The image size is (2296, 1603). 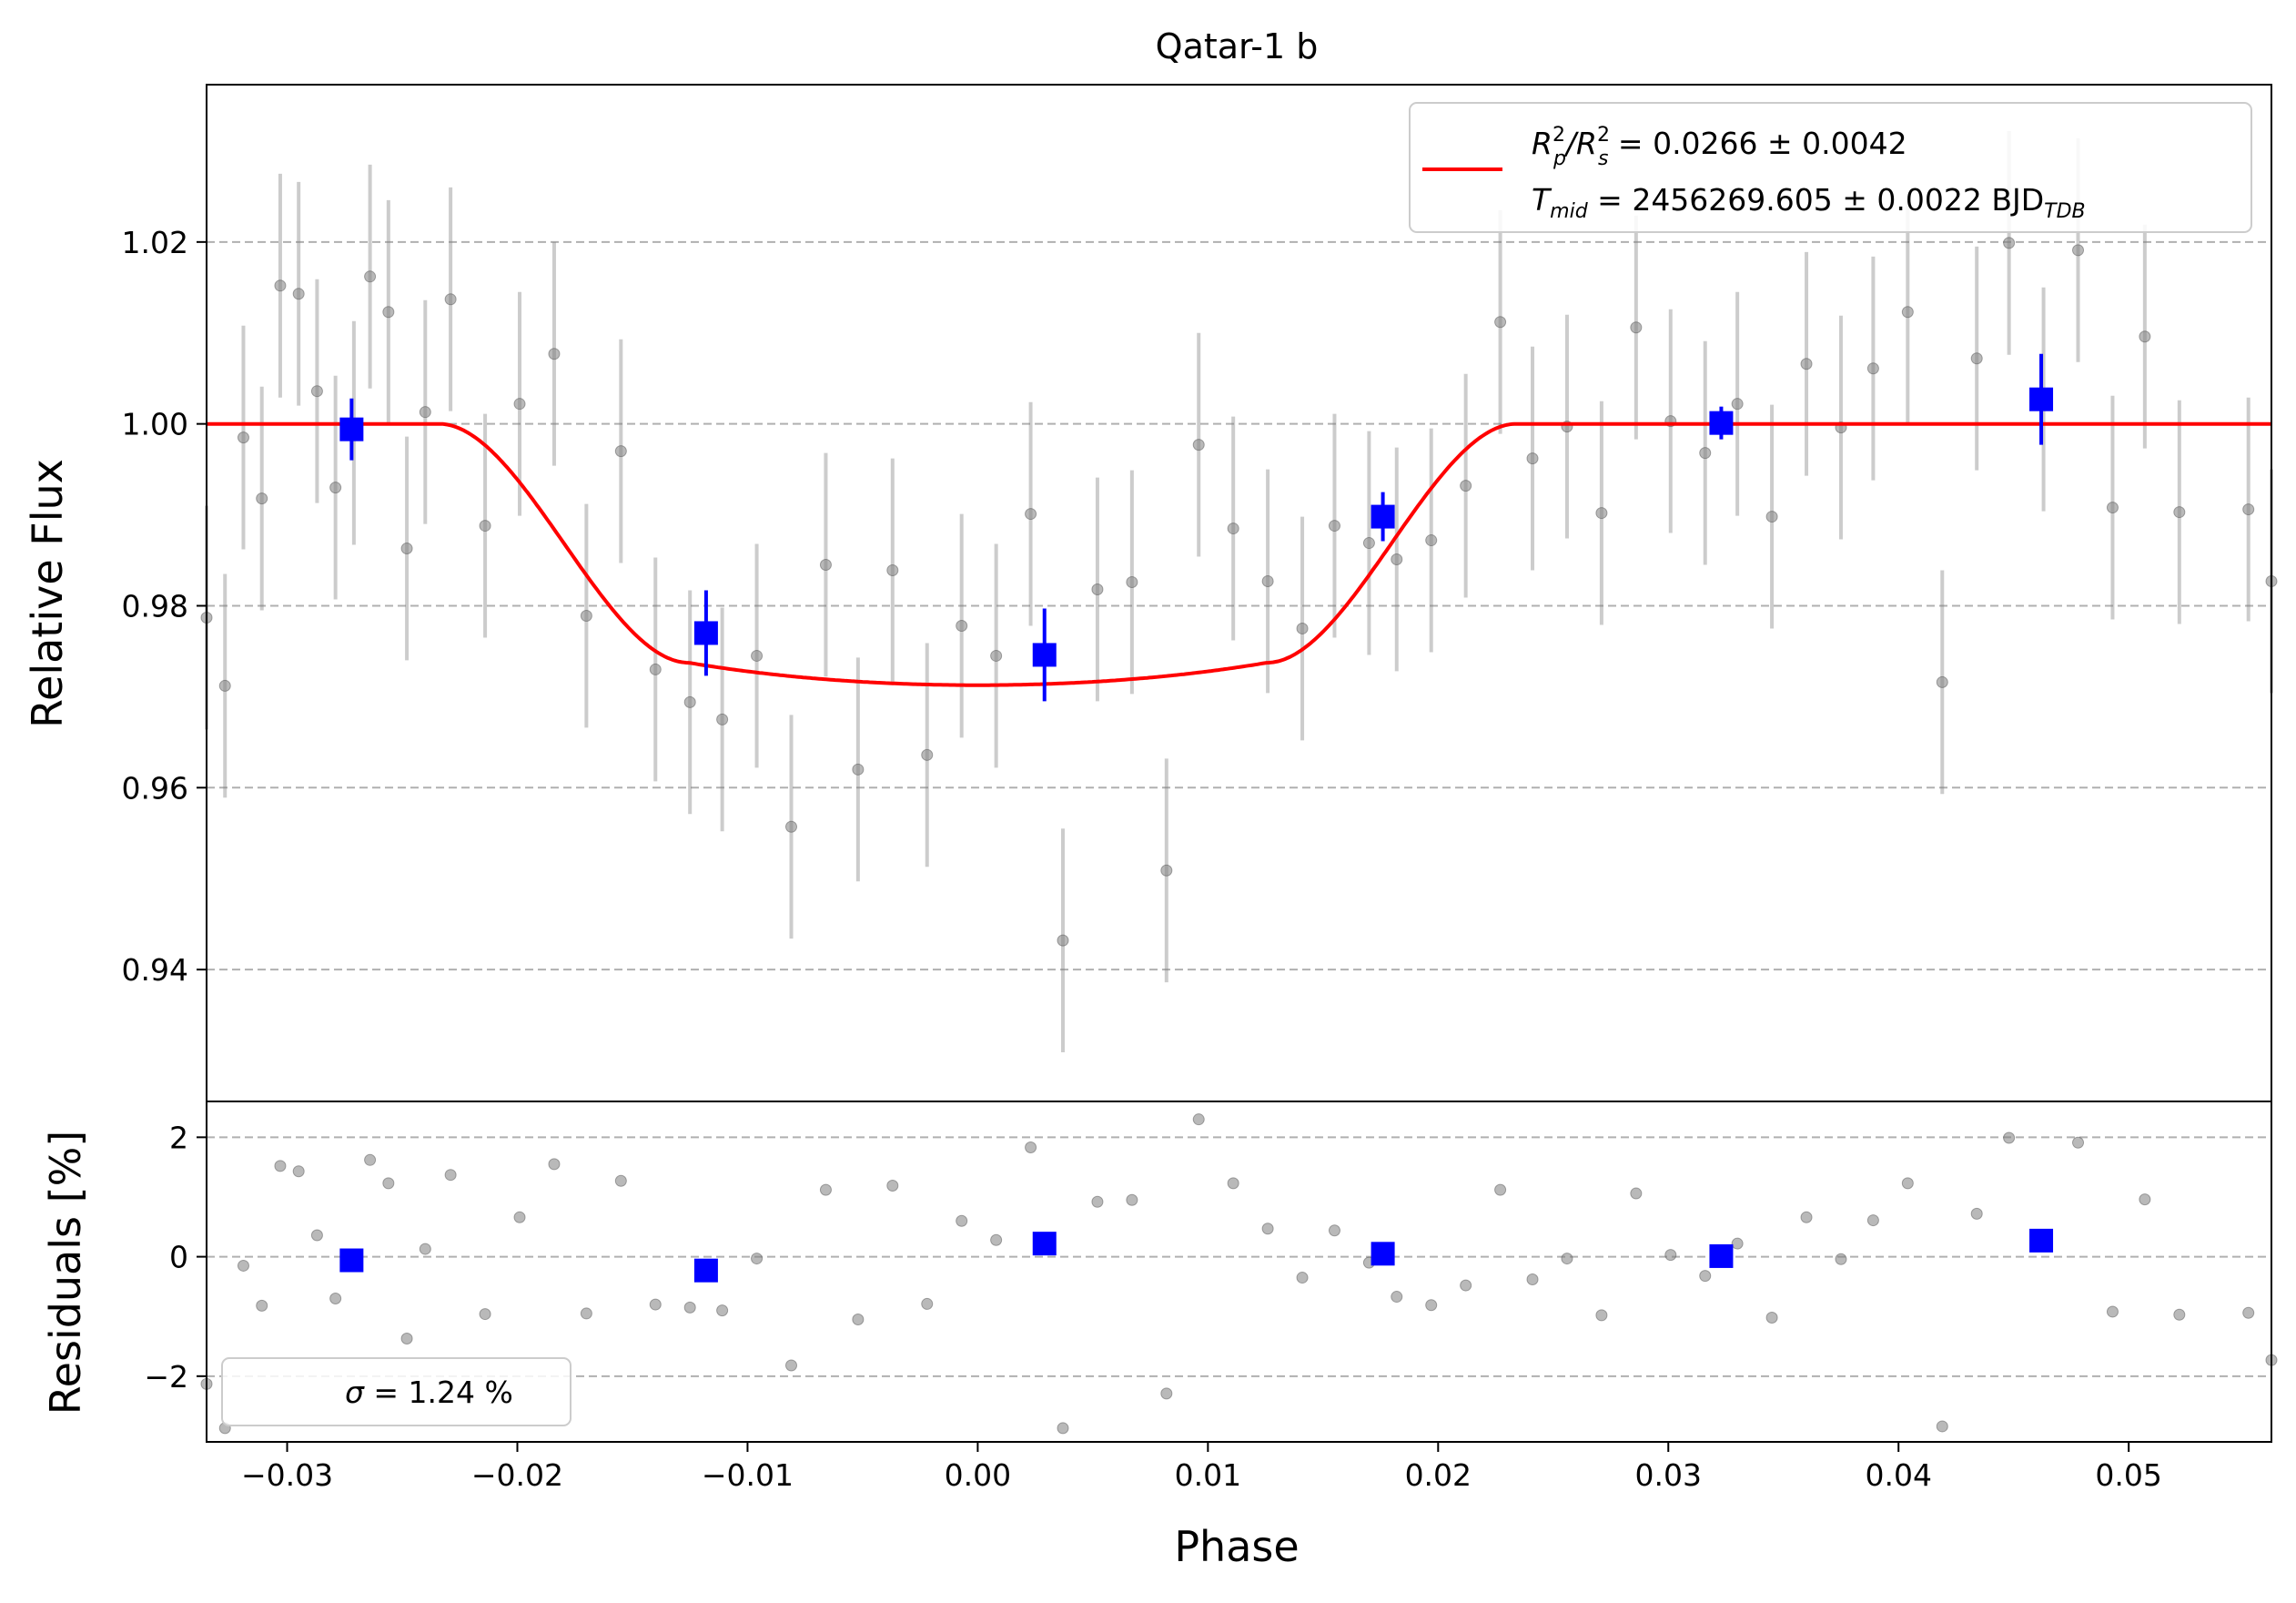 I want to click on transit-model-curve, so click(x=1239, y=554).